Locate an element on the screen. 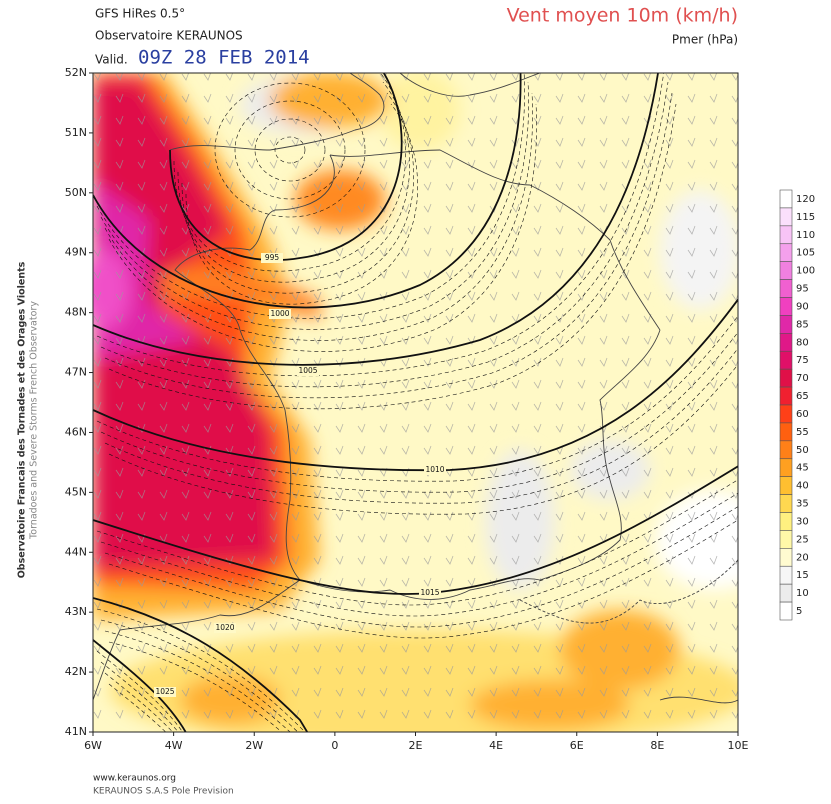  colorbar-label: 75 is located at coordinates (802, 360).